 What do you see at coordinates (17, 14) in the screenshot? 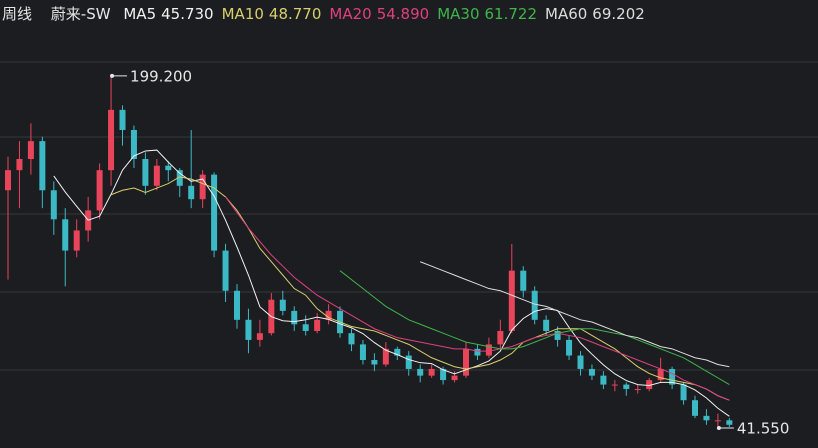
I see `period: 周线` at bounding box center [17, 14].